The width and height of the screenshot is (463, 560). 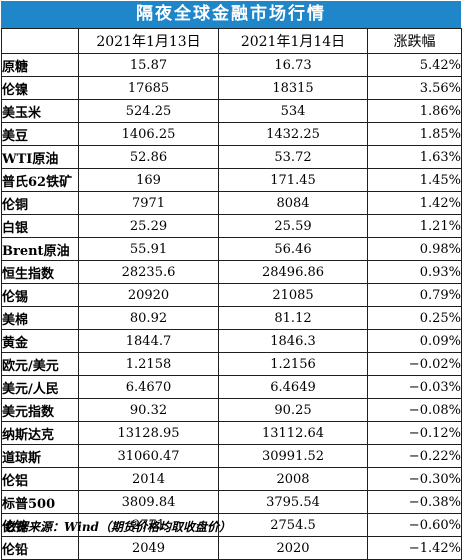 What do you see at coordinates (414, 318) in the screenshot?
I see `row-change: 0.25%` at bounding box center [414, 318].